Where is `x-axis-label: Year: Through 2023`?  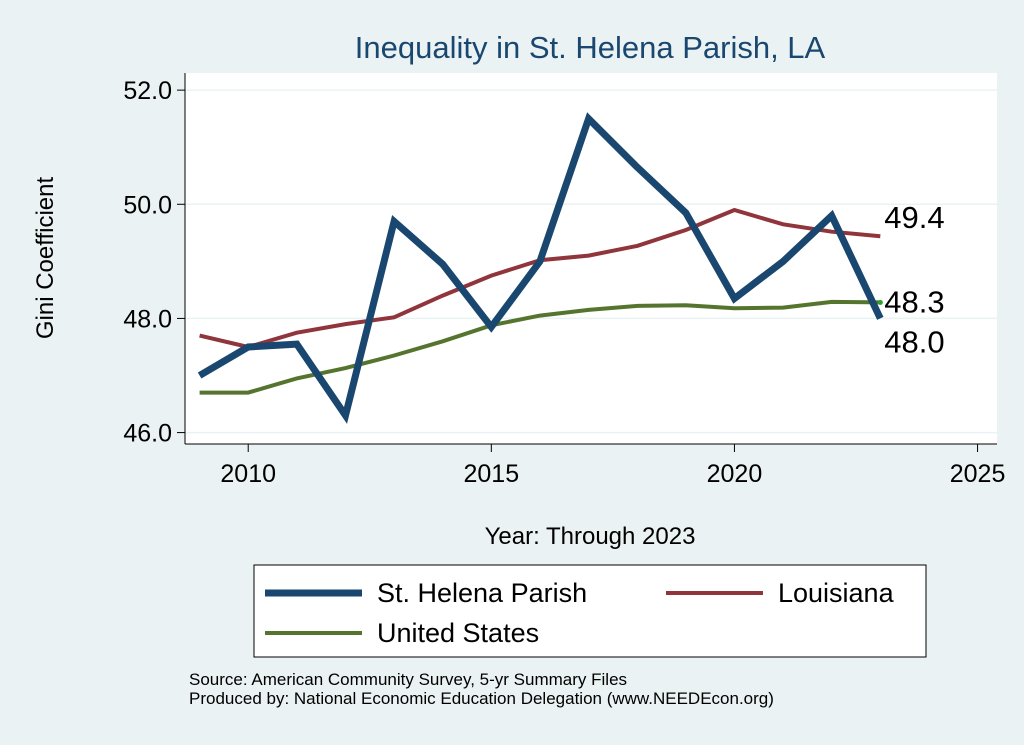 x-axis-label: Year: Through 2023 is located at coordinates (590, 536).